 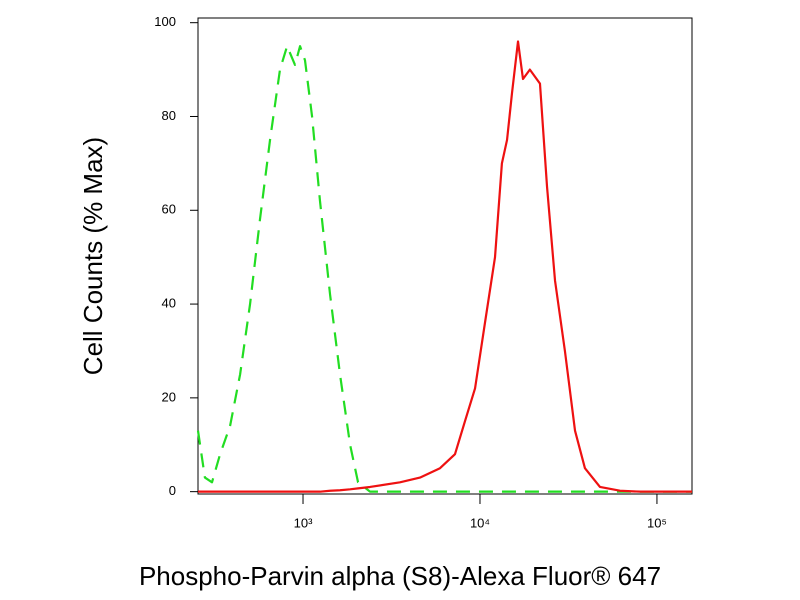 I want to click on x-tick-label: 10⁴, so click(x=480, y=522).